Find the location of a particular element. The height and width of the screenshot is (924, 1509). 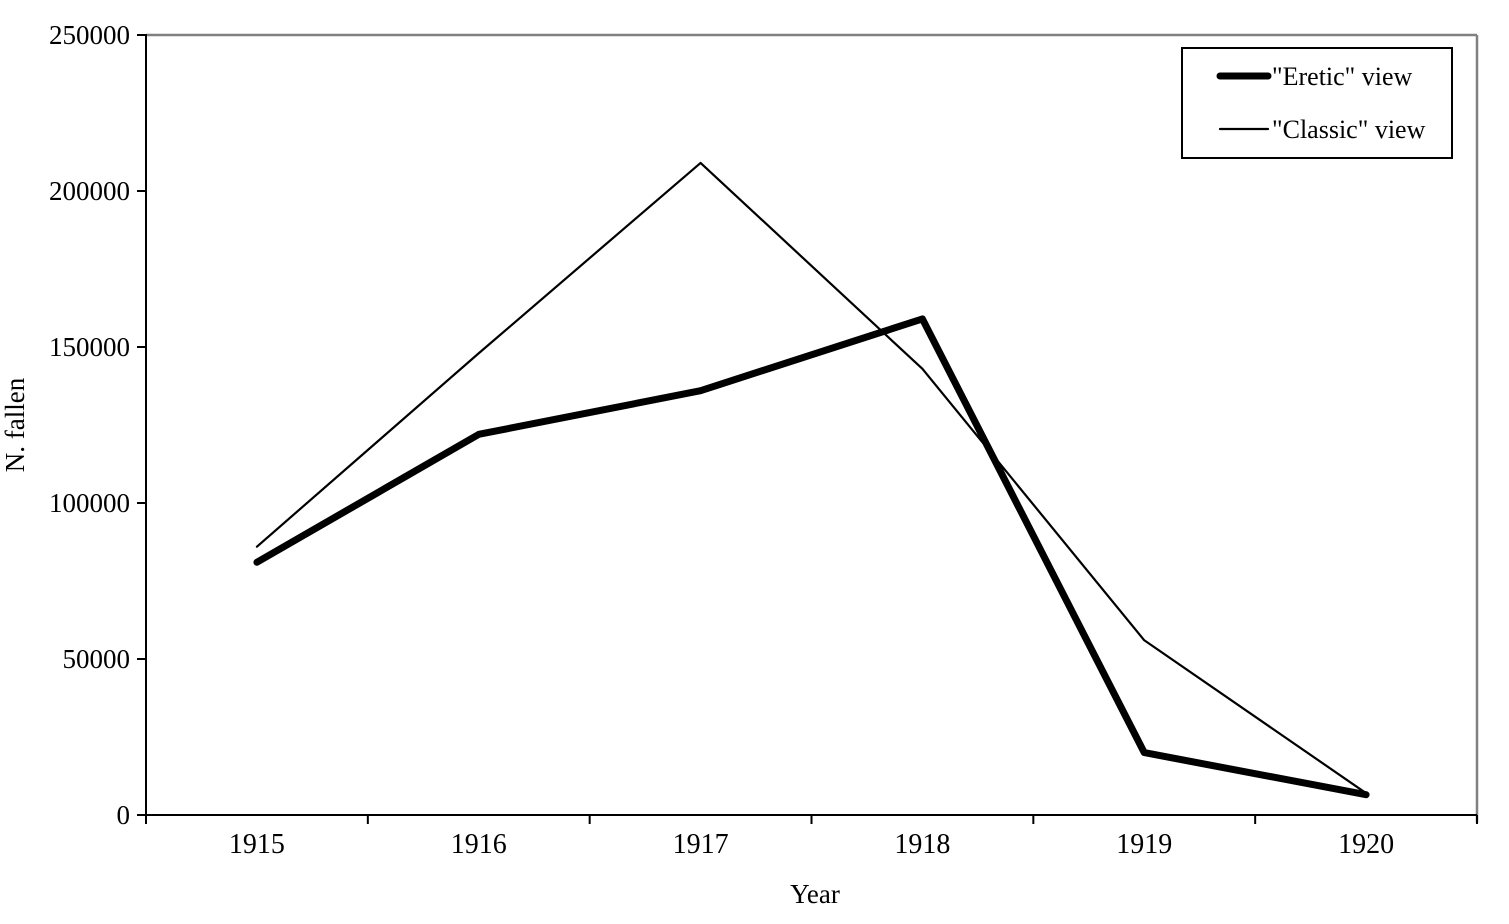

legend-box is located at coordinates (1317, 103).